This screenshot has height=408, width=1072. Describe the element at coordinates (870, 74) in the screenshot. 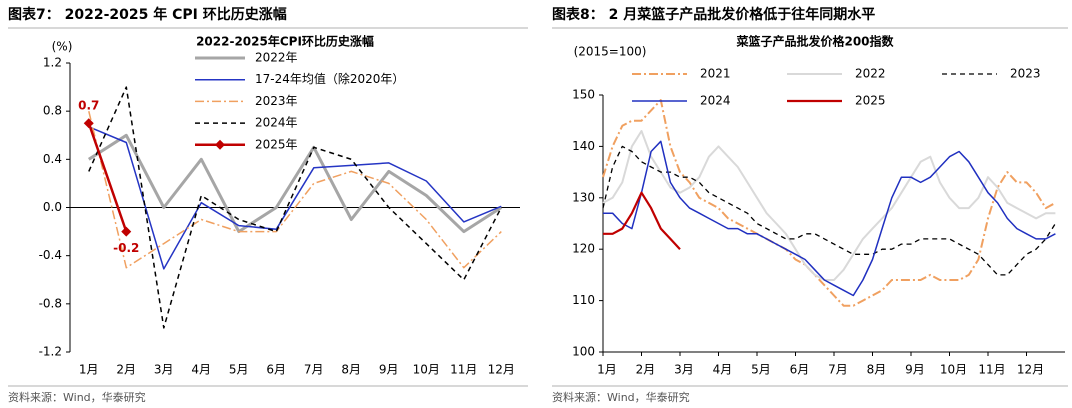

I see `legend-label: 2022` at that location.